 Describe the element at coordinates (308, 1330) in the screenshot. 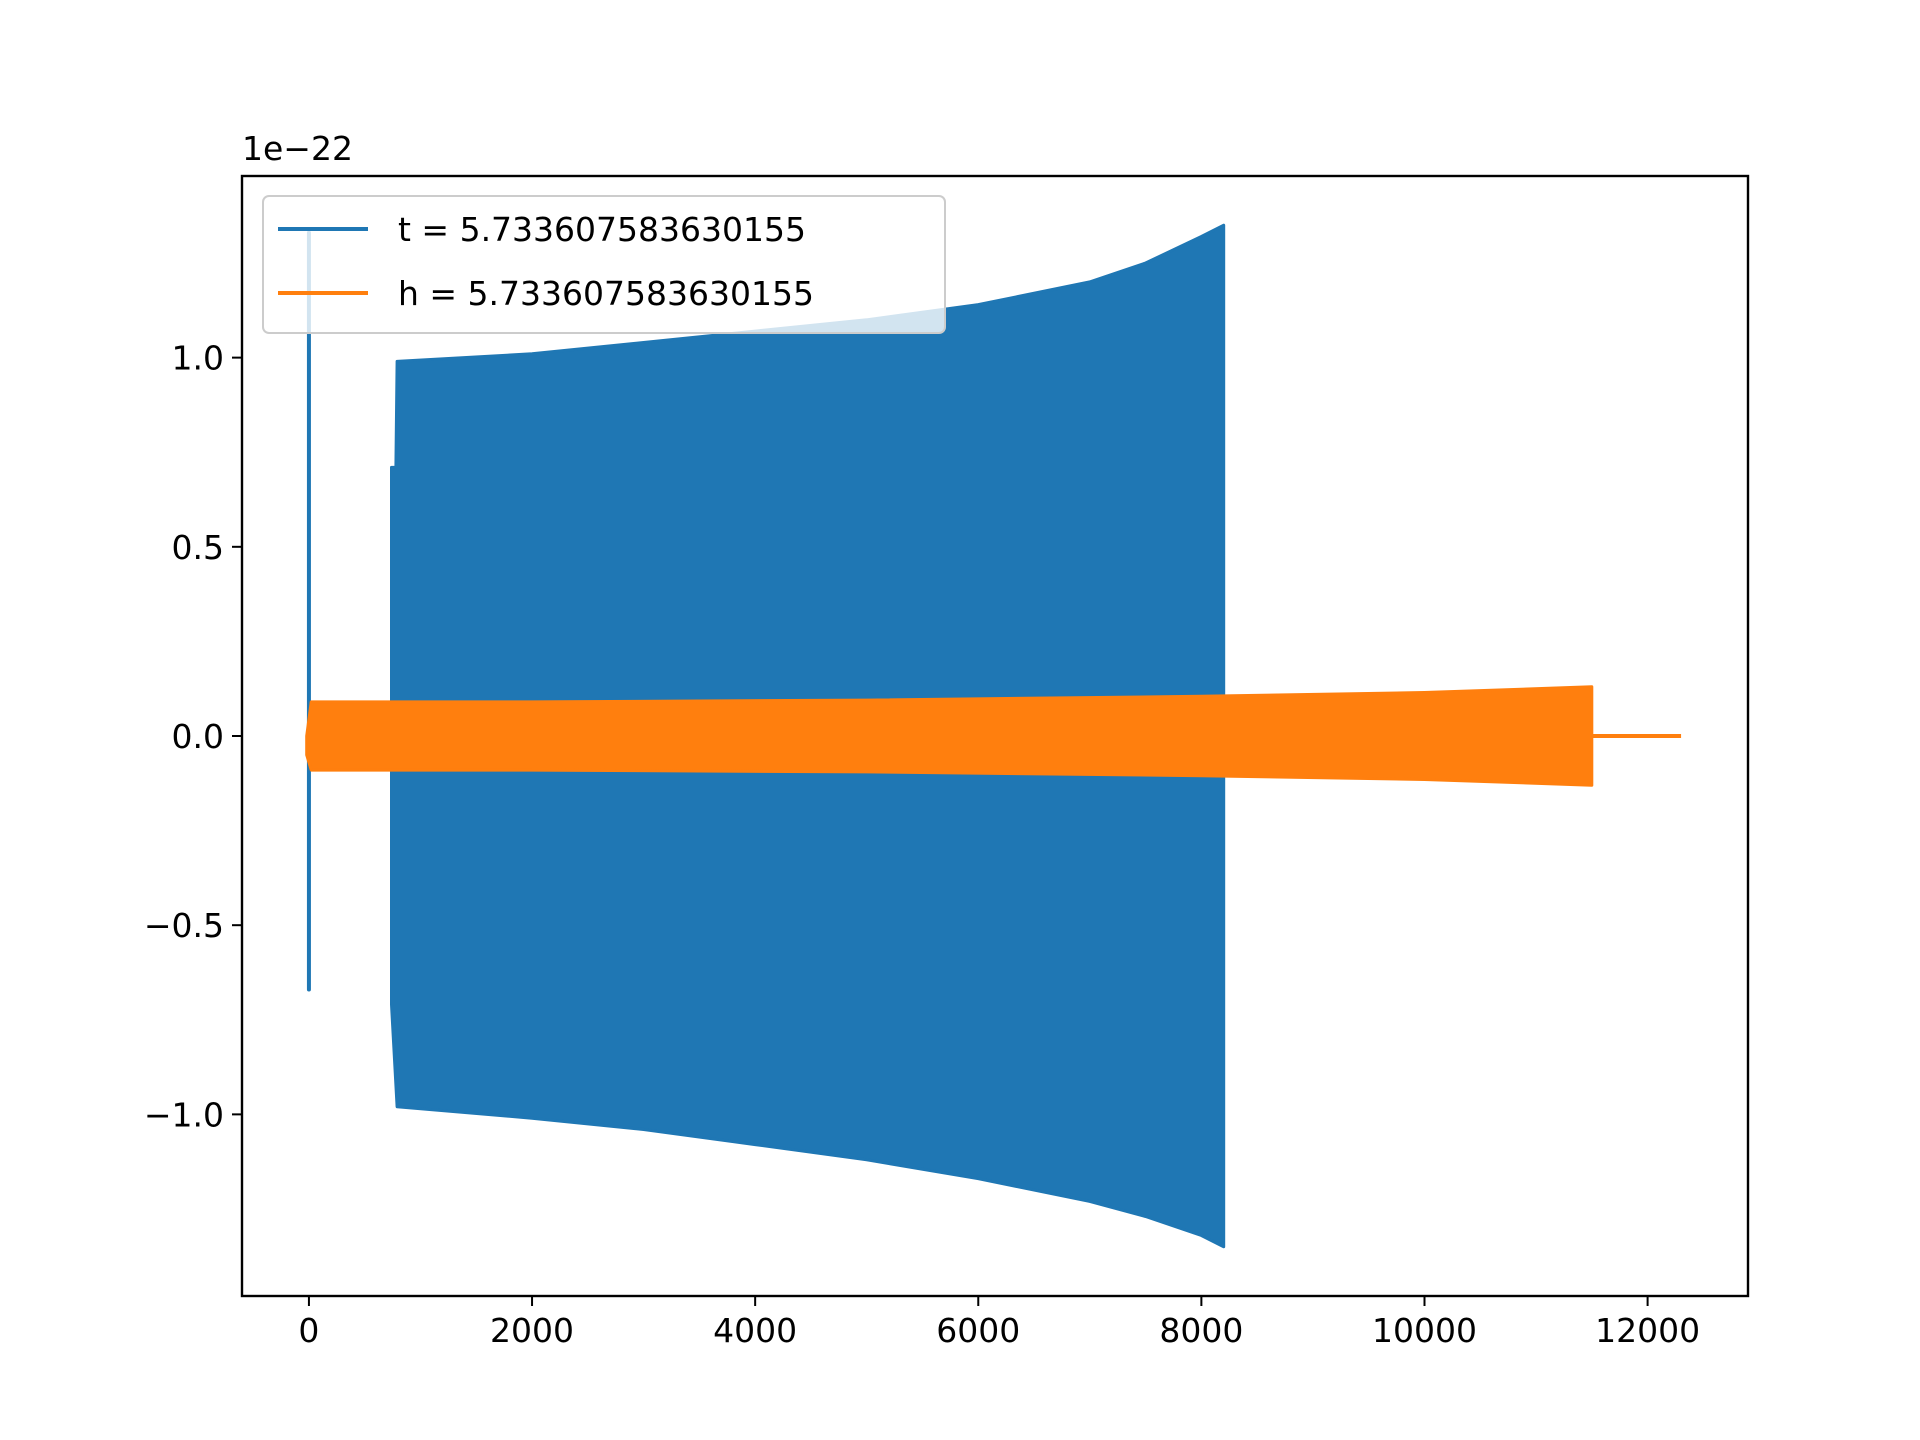

I see `x-tick-label: 0` at that location.